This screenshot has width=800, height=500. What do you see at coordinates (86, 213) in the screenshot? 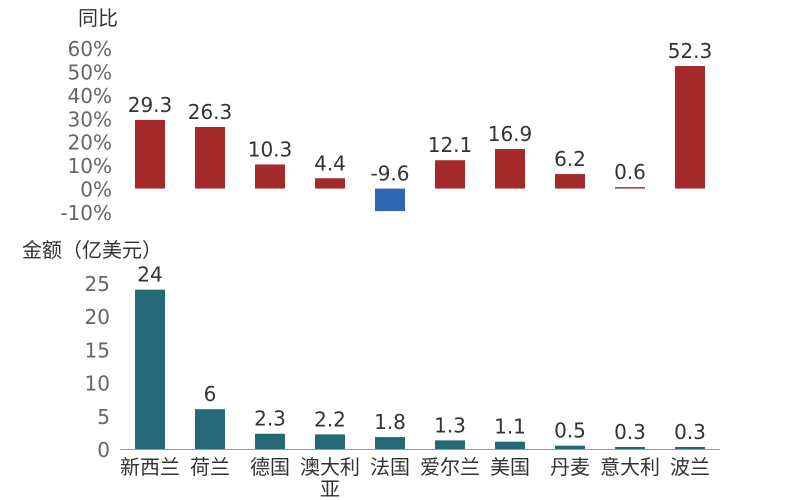
I see `top-y-tick-label: -10%` at bounding box center [86, 213].